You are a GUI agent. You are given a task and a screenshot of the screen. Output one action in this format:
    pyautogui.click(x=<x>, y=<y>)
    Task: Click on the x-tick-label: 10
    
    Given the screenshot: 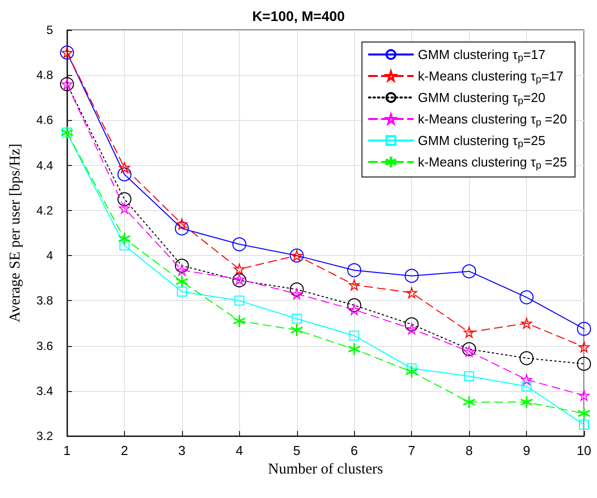 What is the action you would take?
    pyautogui.click(x=584, y=450)
    